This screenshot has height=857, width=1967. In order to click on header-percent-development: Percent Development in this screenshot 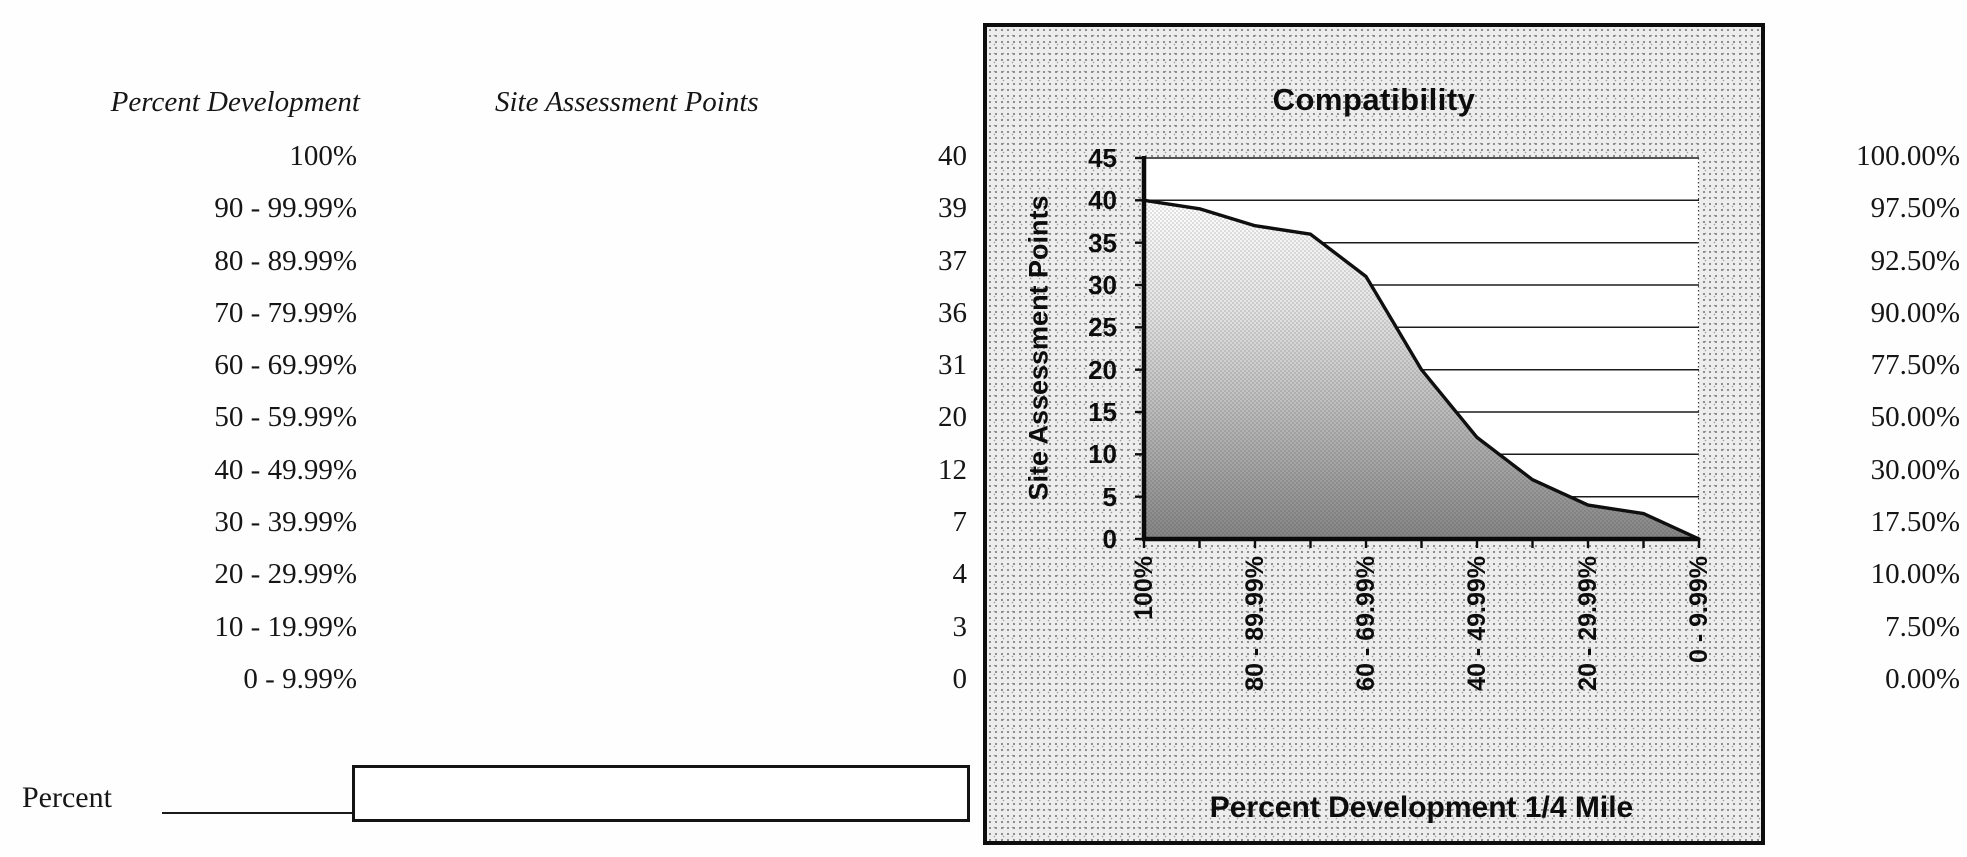, I will do `click(235, 102)`.